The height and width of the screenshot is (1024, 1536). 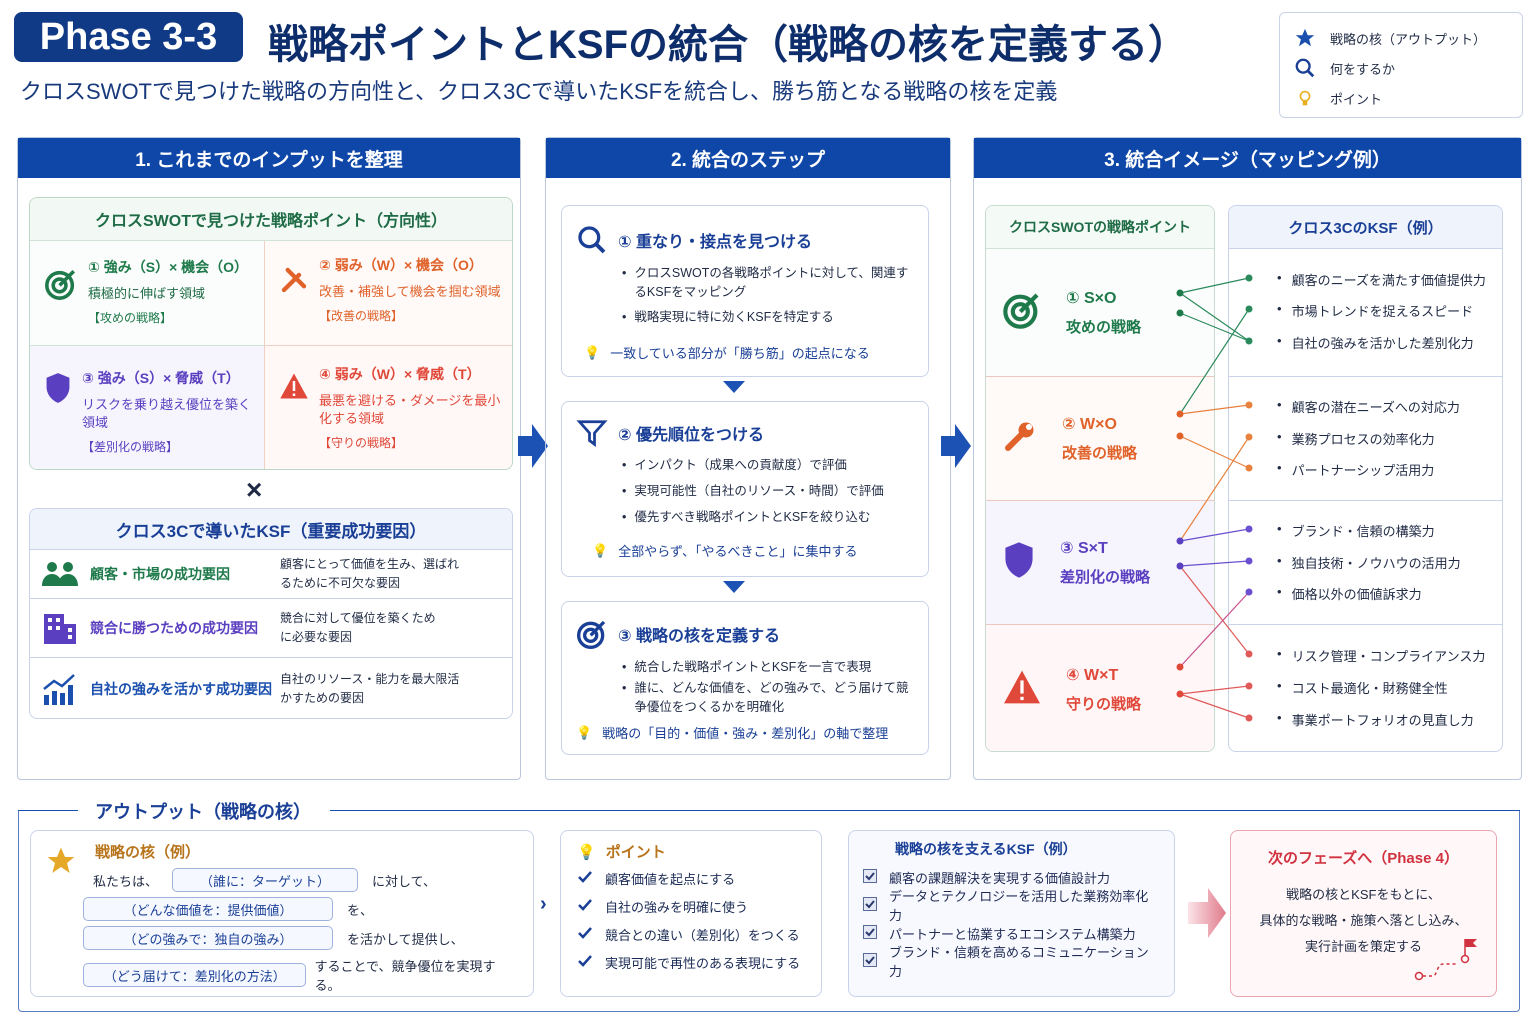 What do you see at coordinates (1092, 675) in the screenshot?
I see `strategy-code: ④ W×T` at bounding box center [1092, 675].